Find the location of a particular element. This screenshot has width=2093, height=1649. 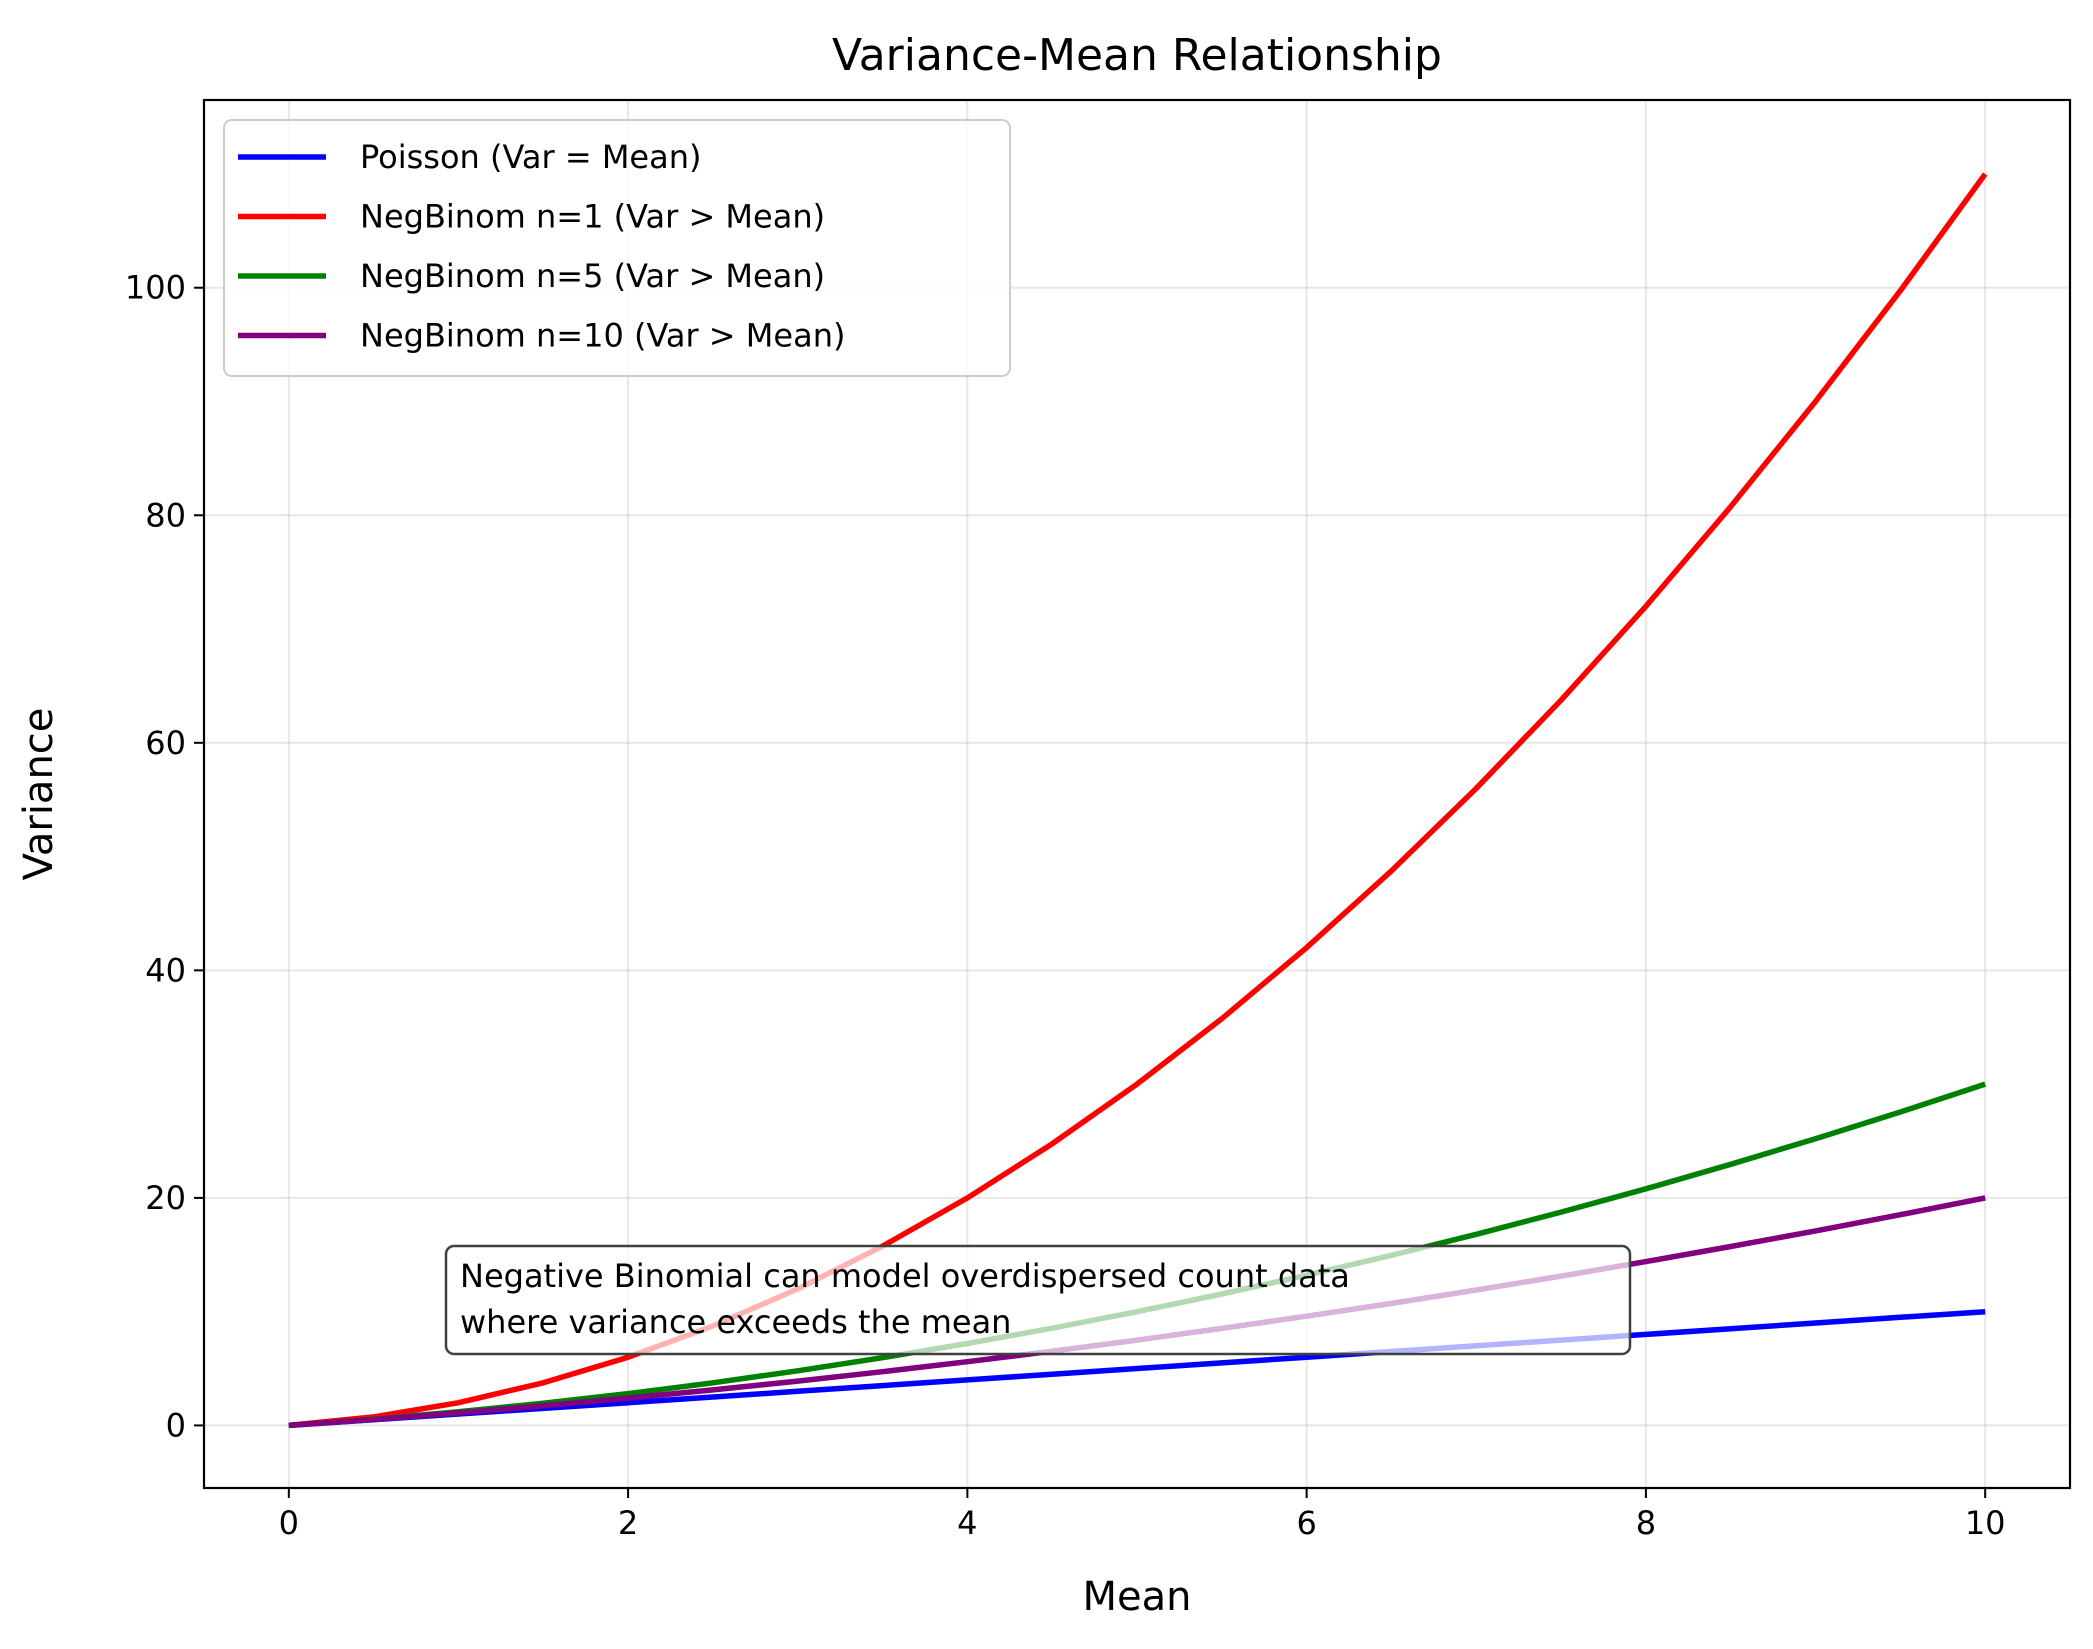

x-tick-label: 8 is located at coordinates (1646, 1523).